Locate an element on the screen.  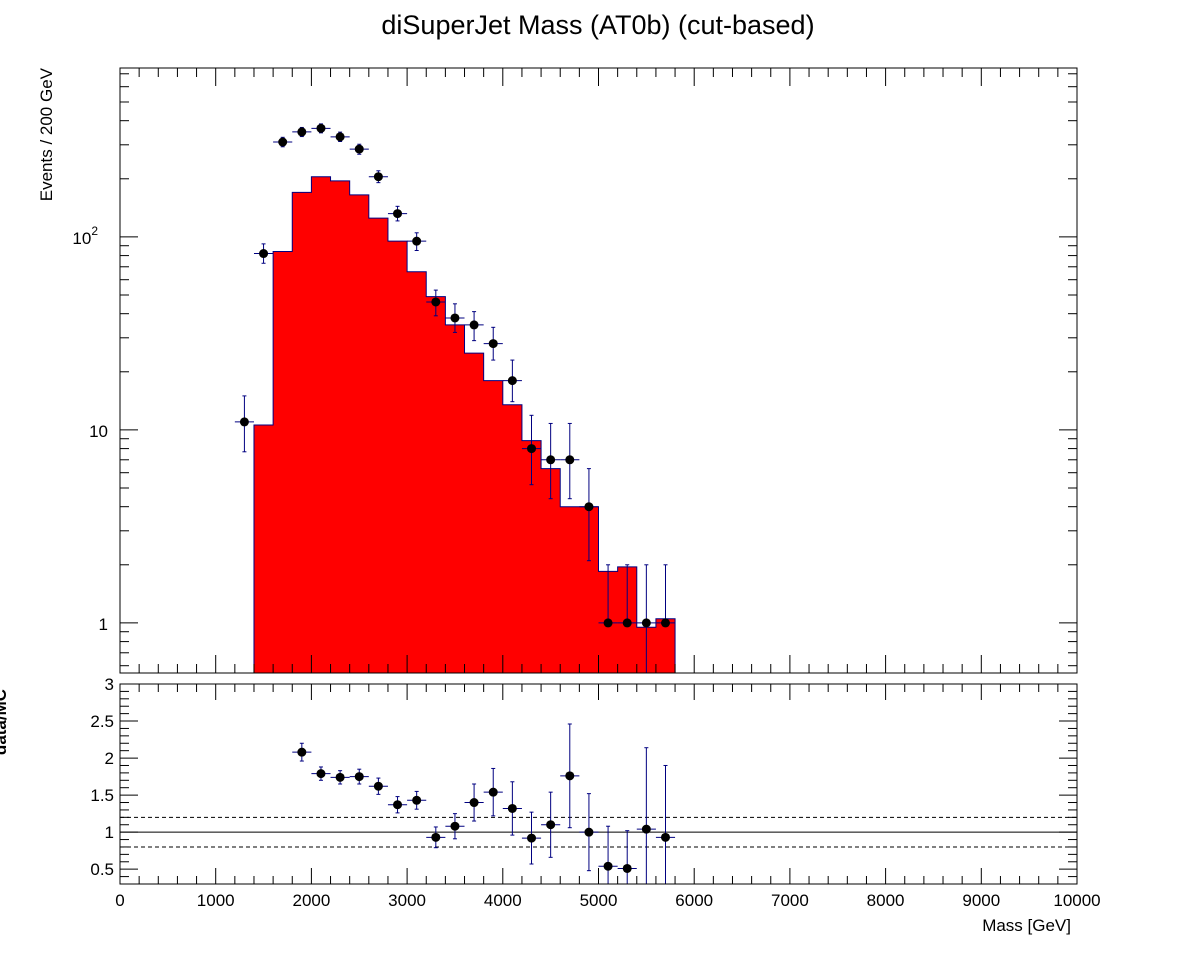
x-tick-label: 1000 is located at coordinates (216, 900).